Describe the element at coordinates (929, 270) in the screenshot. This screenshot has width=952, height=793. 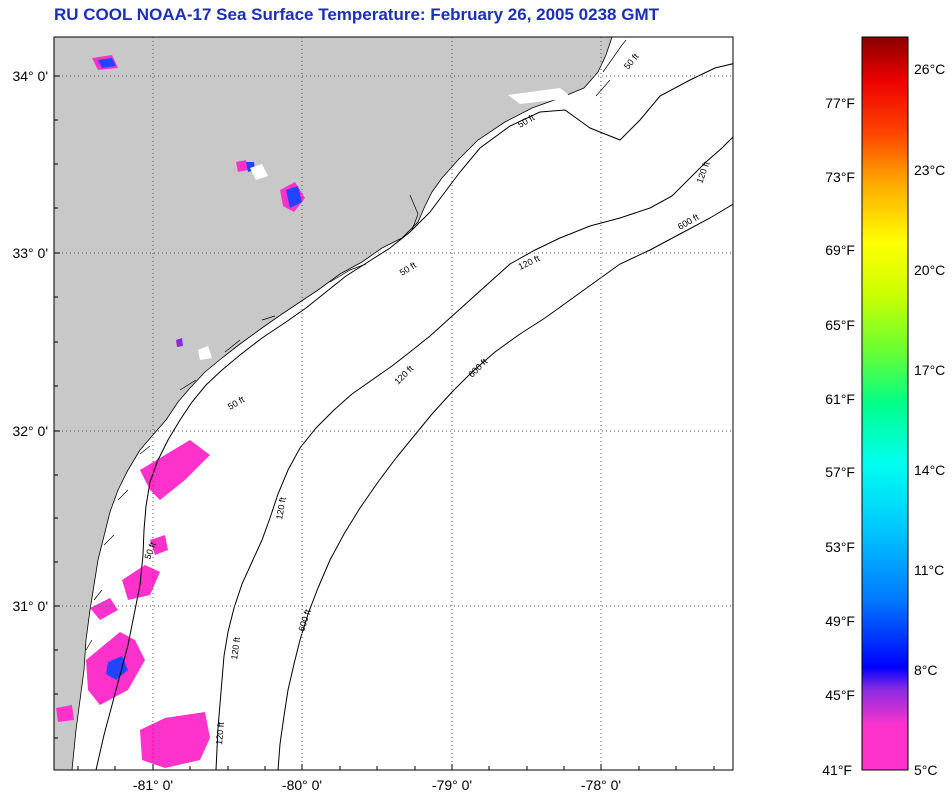
I see `celsius-label: 20°C` at that location.